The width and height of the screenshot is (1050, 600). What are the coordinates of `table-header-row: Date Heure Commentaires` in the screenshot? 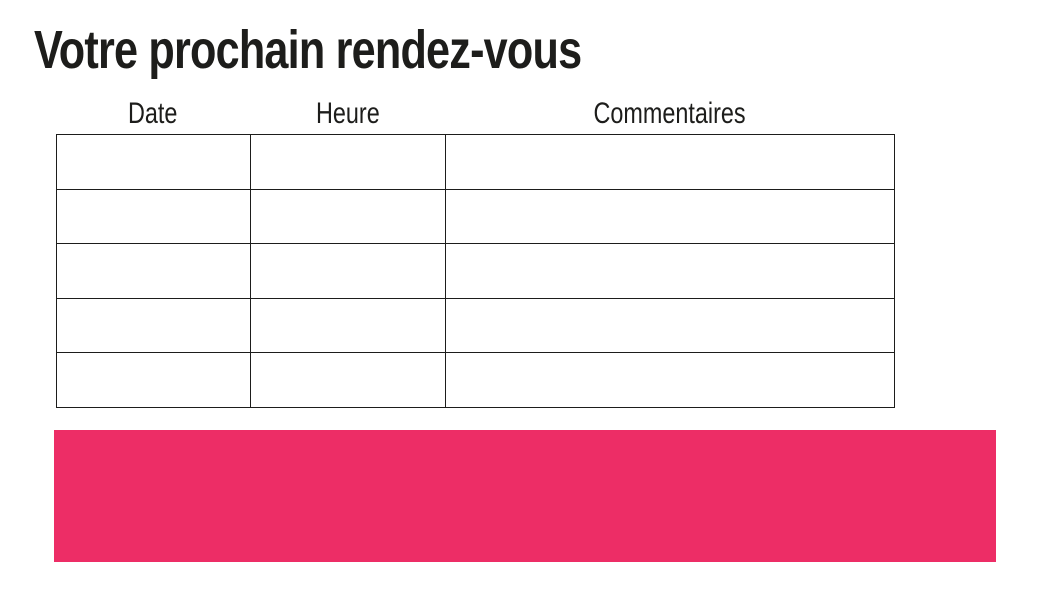 It's located at (475, 111).